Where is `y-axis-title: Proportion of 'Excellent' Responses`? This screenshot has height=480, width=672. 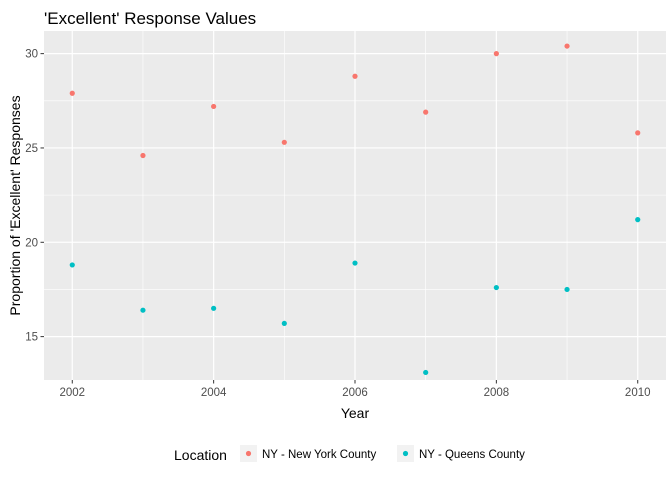 y-axis-title: Proportion of 'Excellent' Responses is located at coordinates (15, 205).